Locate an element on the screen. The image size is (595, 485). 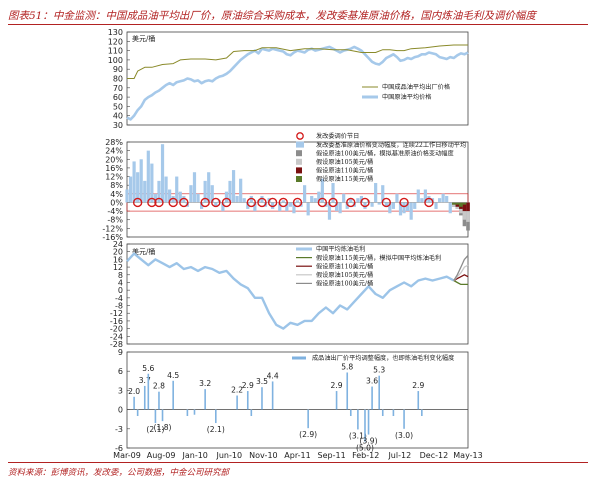
x-tick-label: Nov-10 is located at coordinates (263, 455).